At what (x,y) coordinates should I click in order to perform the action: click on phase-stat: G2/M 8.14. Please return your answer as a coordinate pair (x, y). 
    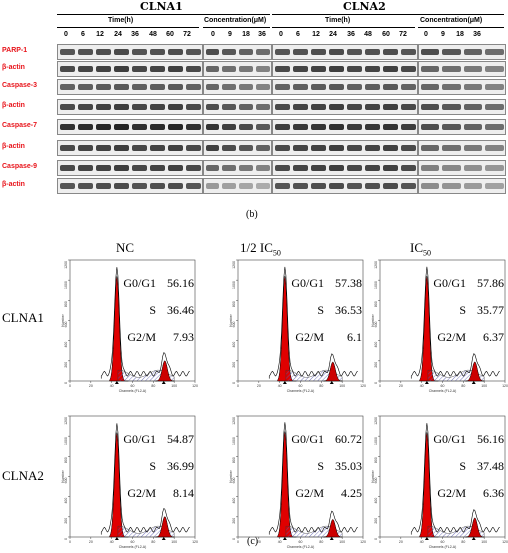
    Looking at the image, I should click on (156, 493).